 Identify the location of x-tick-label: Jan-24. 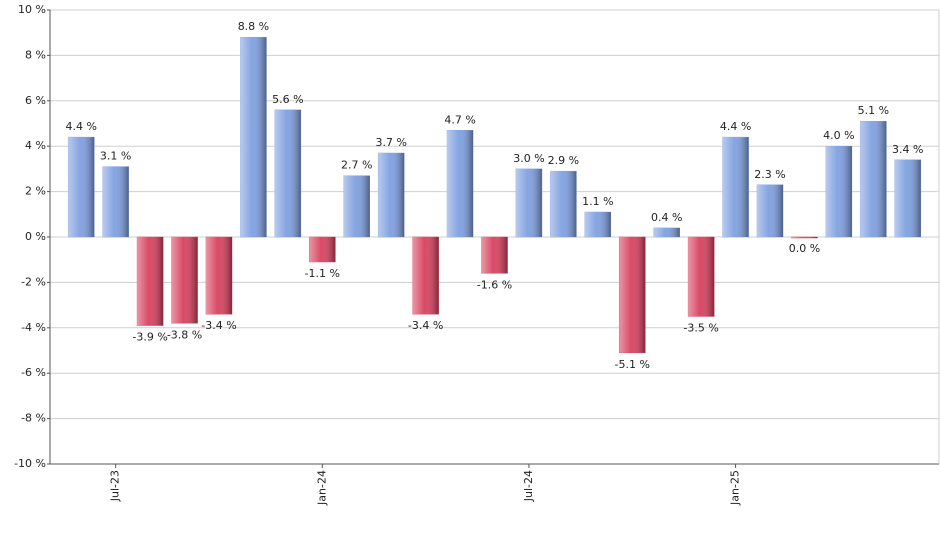
(321, 488).